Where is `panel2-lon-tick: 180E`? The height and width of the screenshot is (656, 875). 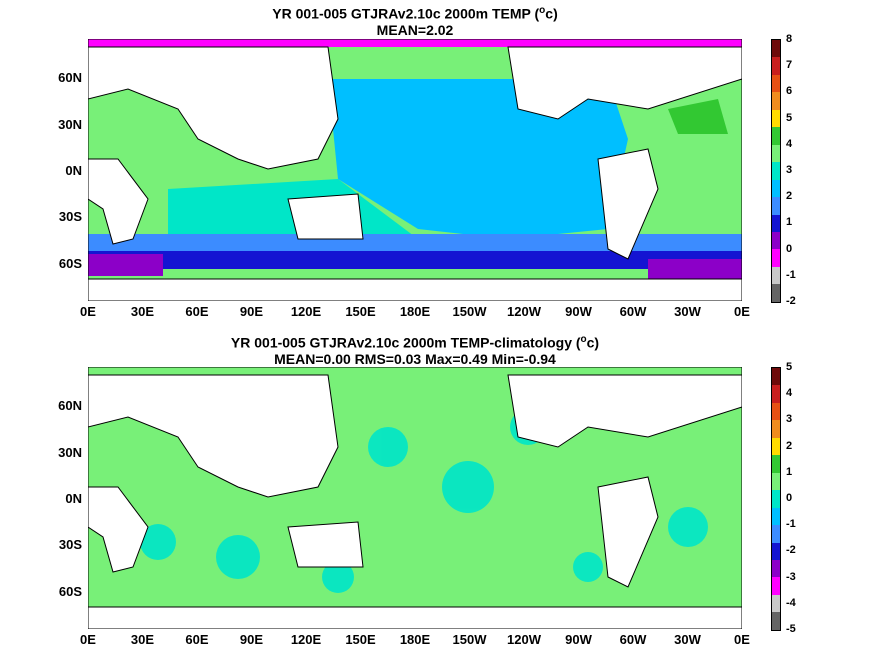
panel2-lon-tick: 180E is located at coordinates (415, 639).